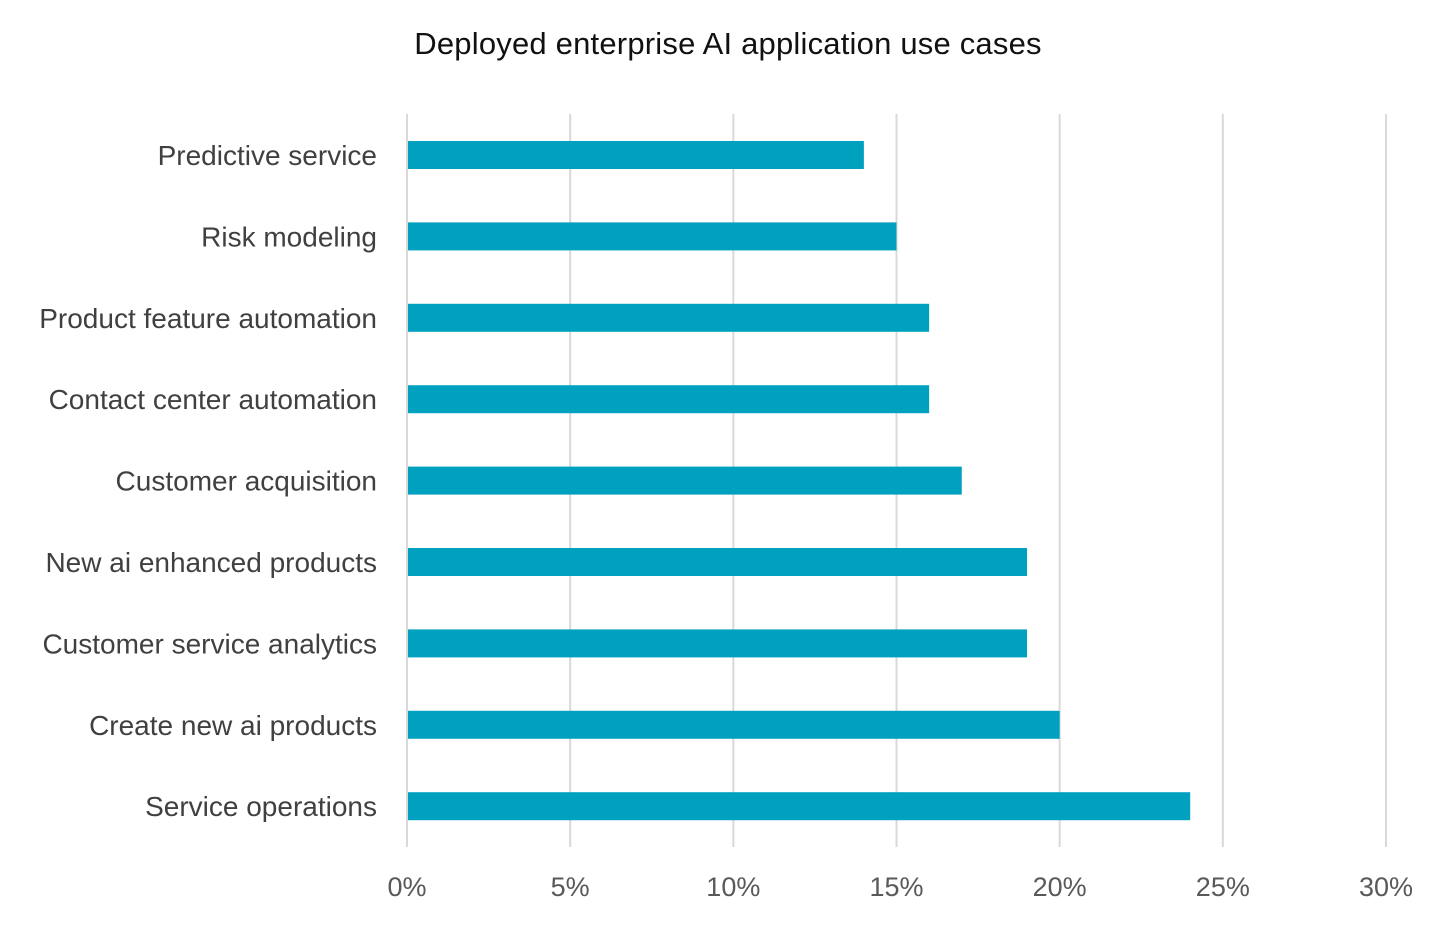  What do you see at coordinates (1060, 887) in the screenshot?
I see `x-tick-label: 20%` at bounding box center [1060, 887].